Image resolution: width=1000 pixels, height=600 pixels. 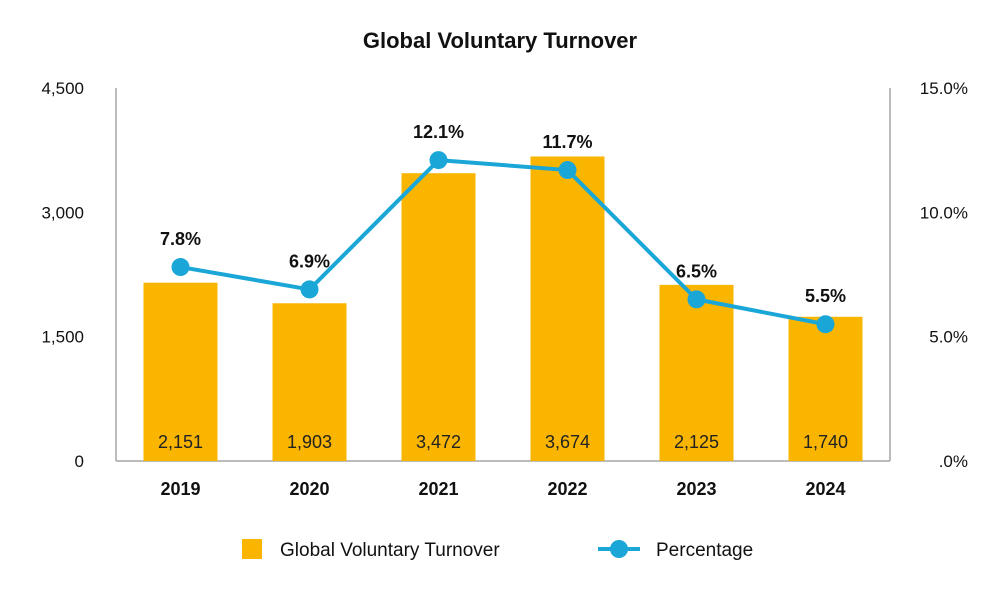 I want to click on legend-line-marker, so click(x=619, y=549).